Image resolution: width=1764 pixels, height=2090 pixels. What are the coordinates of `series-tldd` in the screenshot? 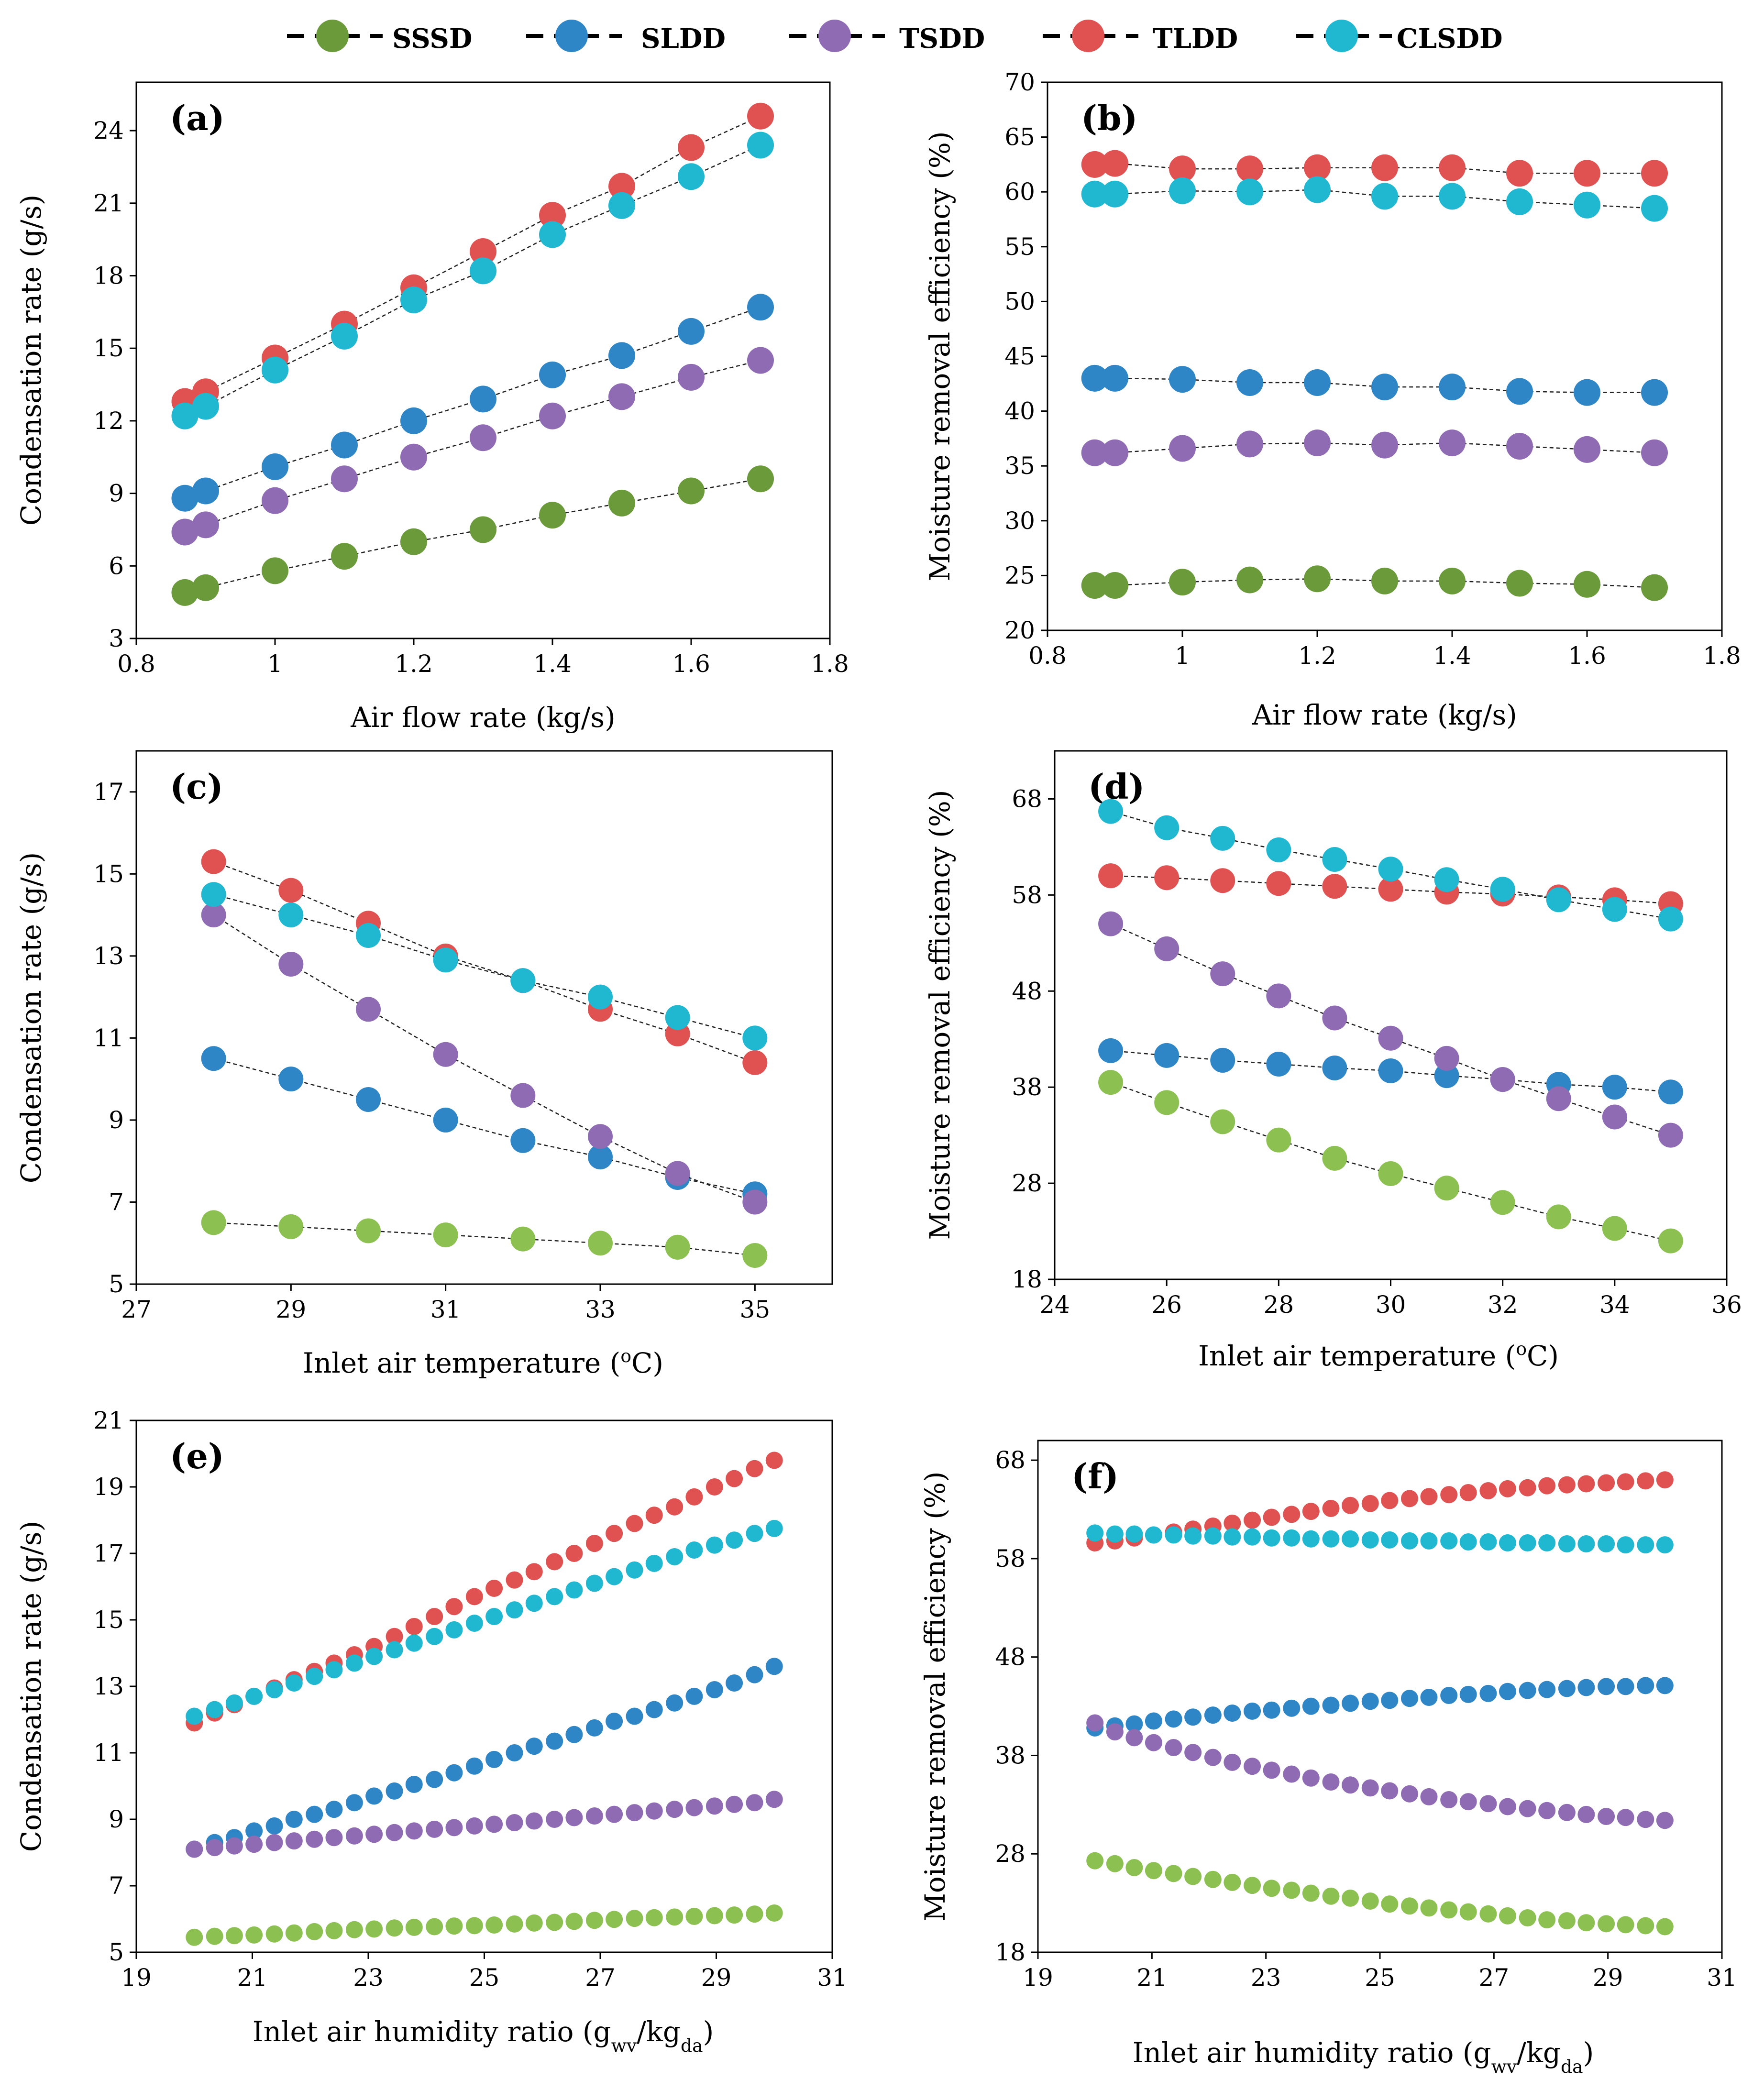 It's located at (1374, 168).